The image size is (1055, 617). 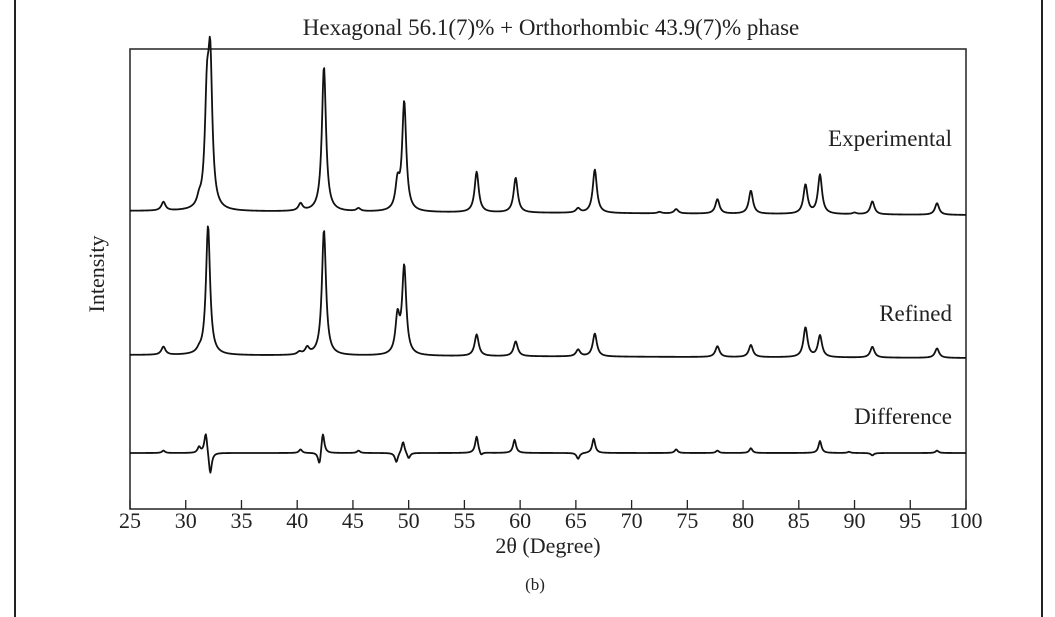 What do you see at coordinates (96, 274) in the screenshot?
I see `y-axis-title: Intensity` at bounding box center [96, 274].